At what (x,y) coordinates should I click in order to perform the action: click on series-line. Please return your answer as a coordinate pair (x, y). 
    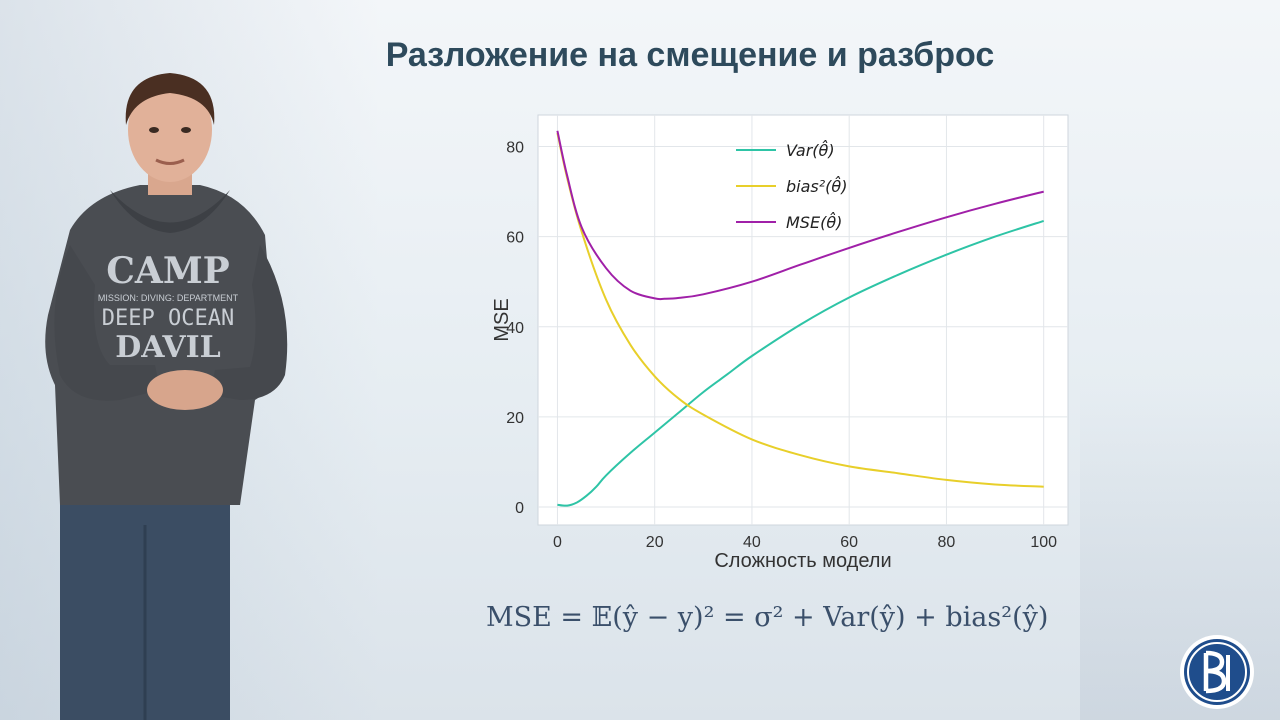
    Looking at the image, I should click on (800, 215).